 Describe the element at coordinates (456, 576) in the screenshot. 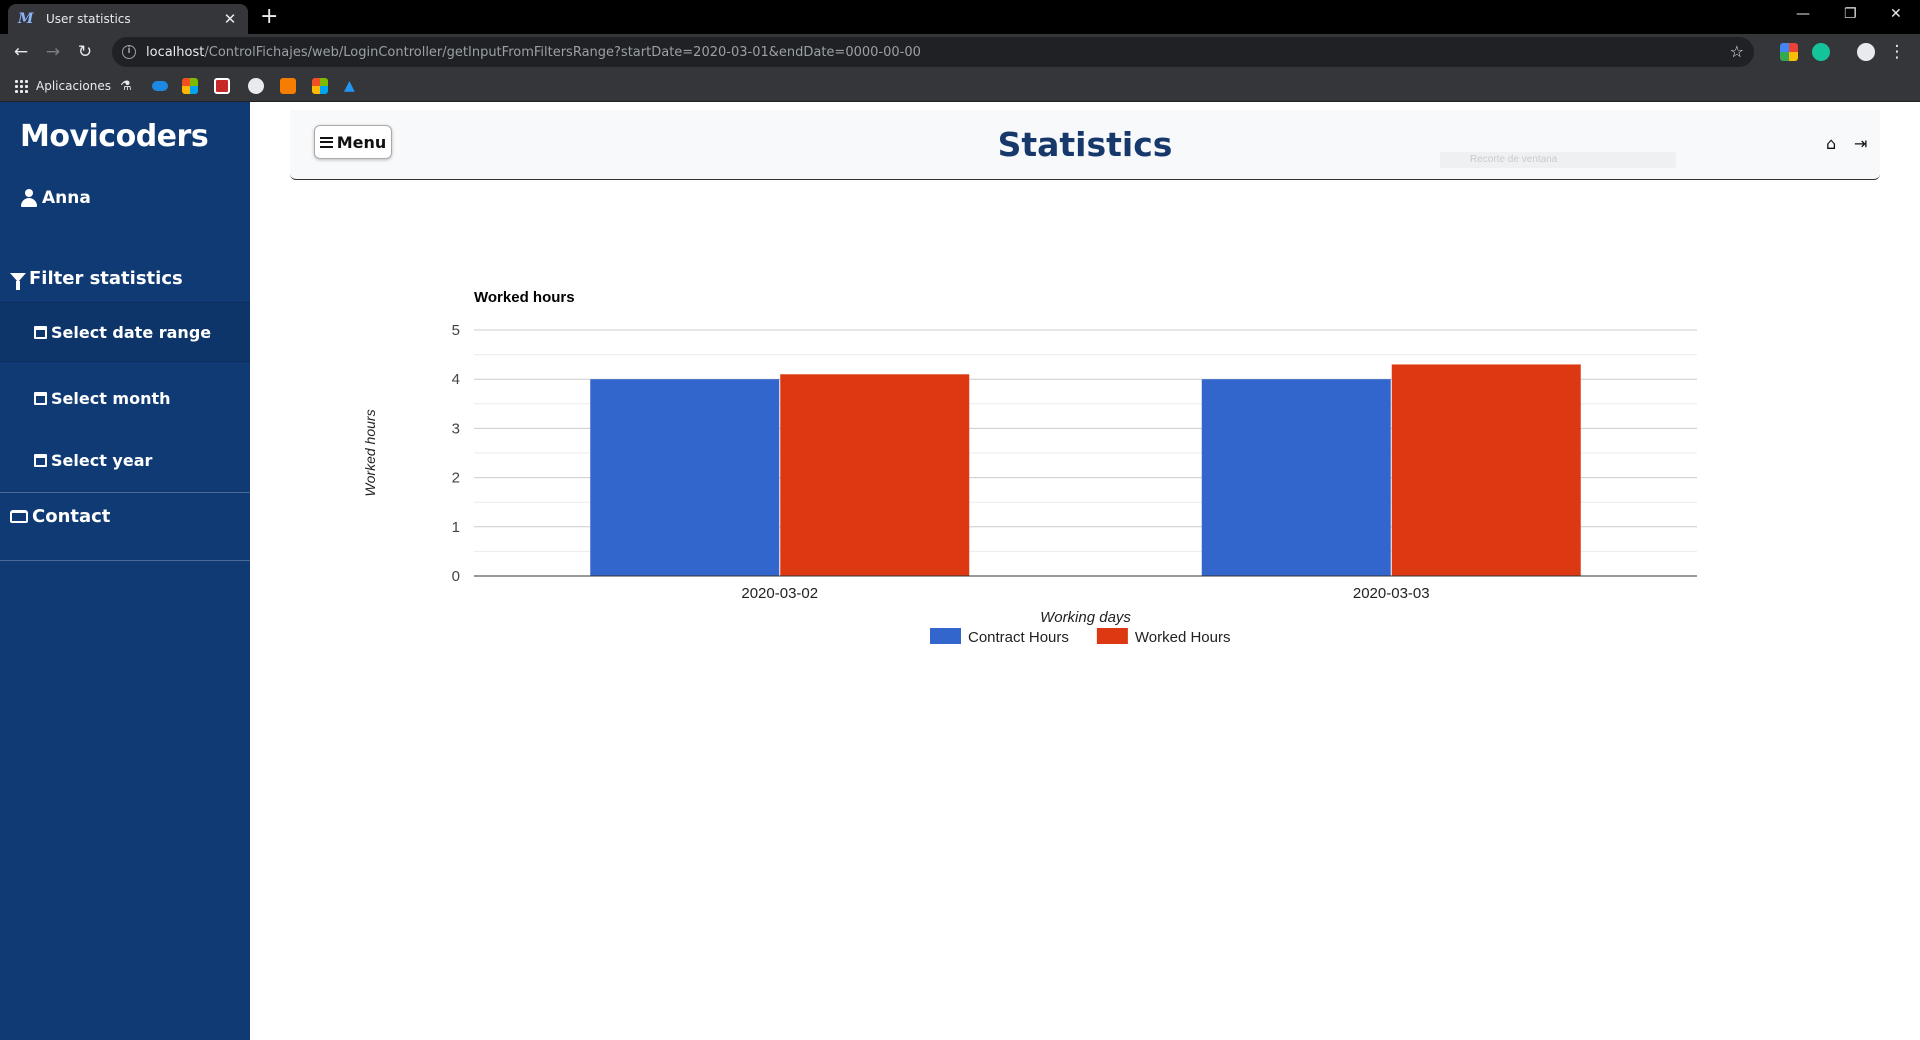

I see `y-tick-label: 0` at that location.